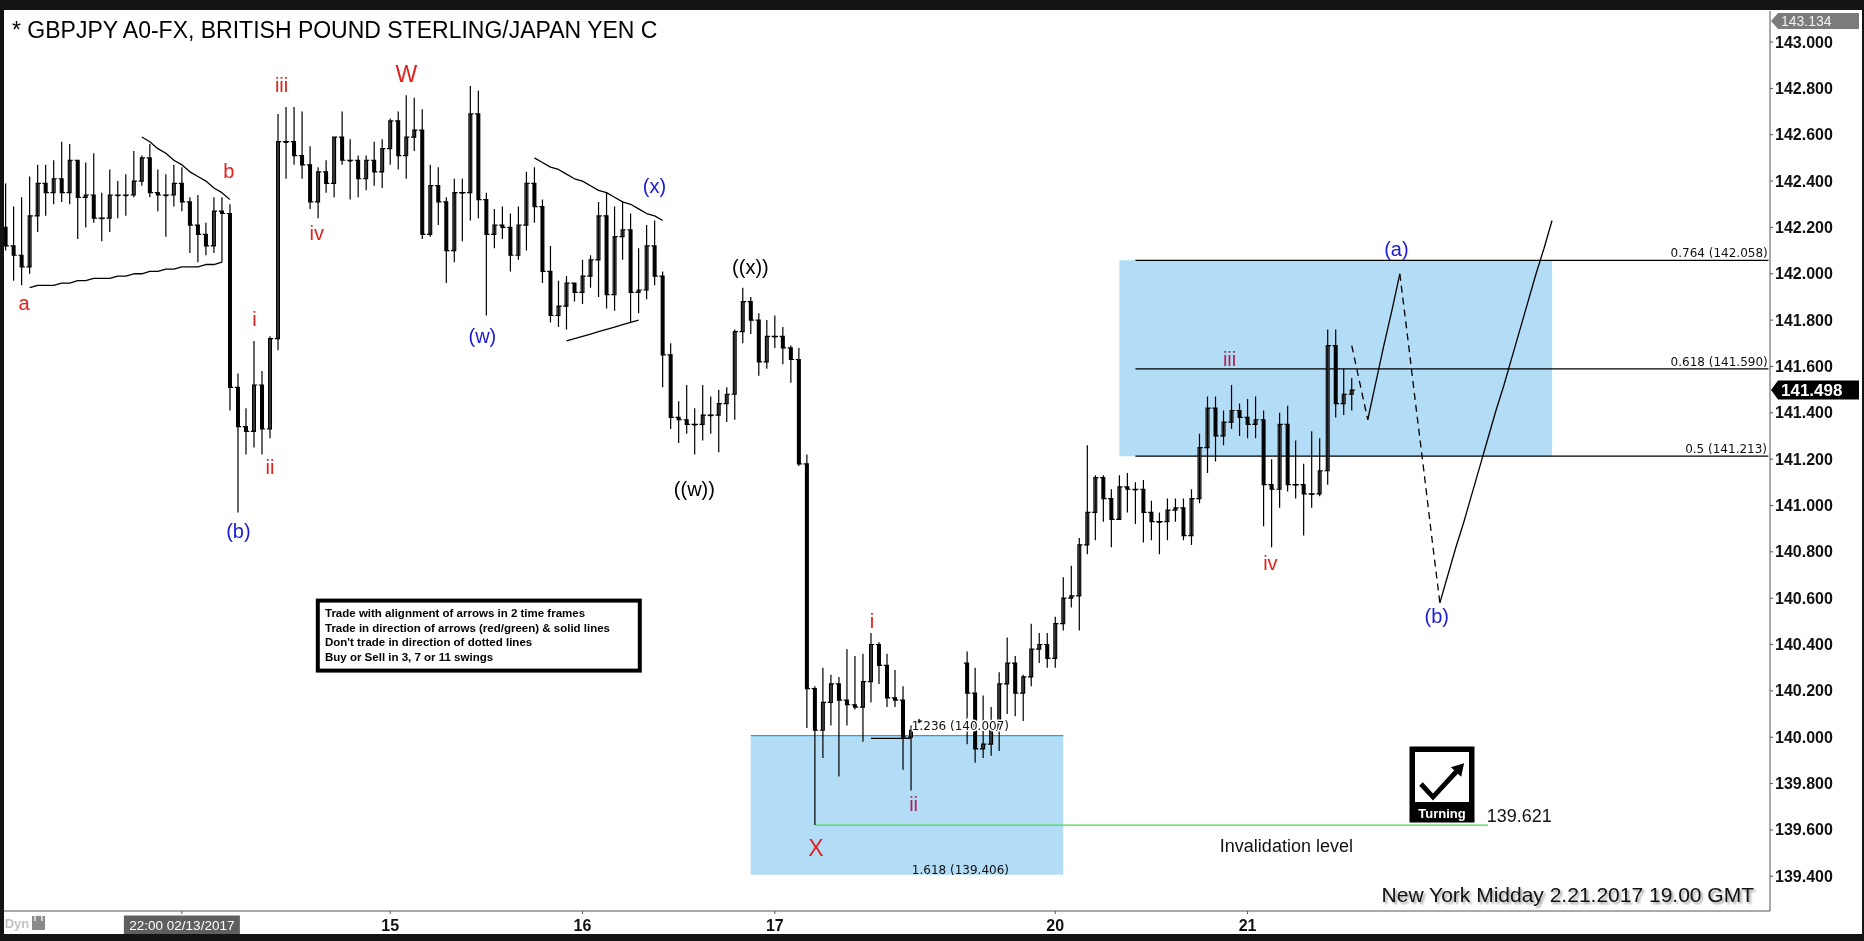  I want to click on annotation: Don't trade in direction of dotted lines, so click(429, 642).